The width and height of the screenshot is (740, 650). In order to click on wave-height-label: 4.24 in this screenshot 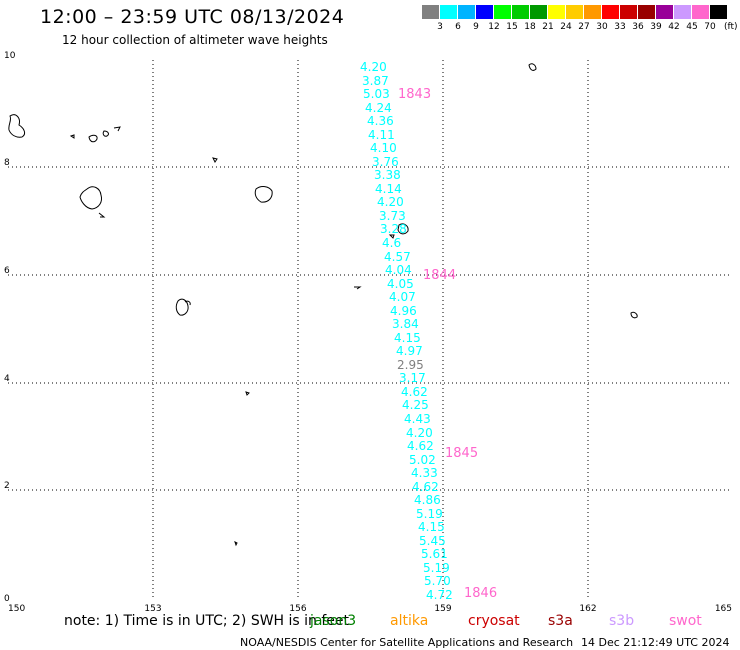, I will do `click(378, 108)`.